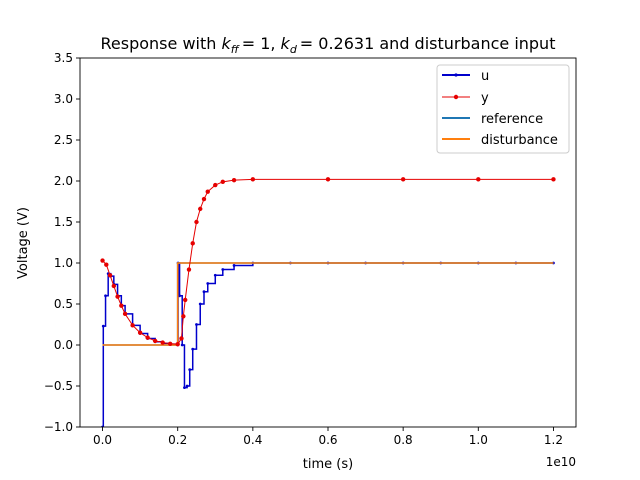 The image size is (640, 480). What do you see at coordinates (177, 440) in the screenshot?
I see `x-tick-label: 0.2` at bounding box center [177, 440].